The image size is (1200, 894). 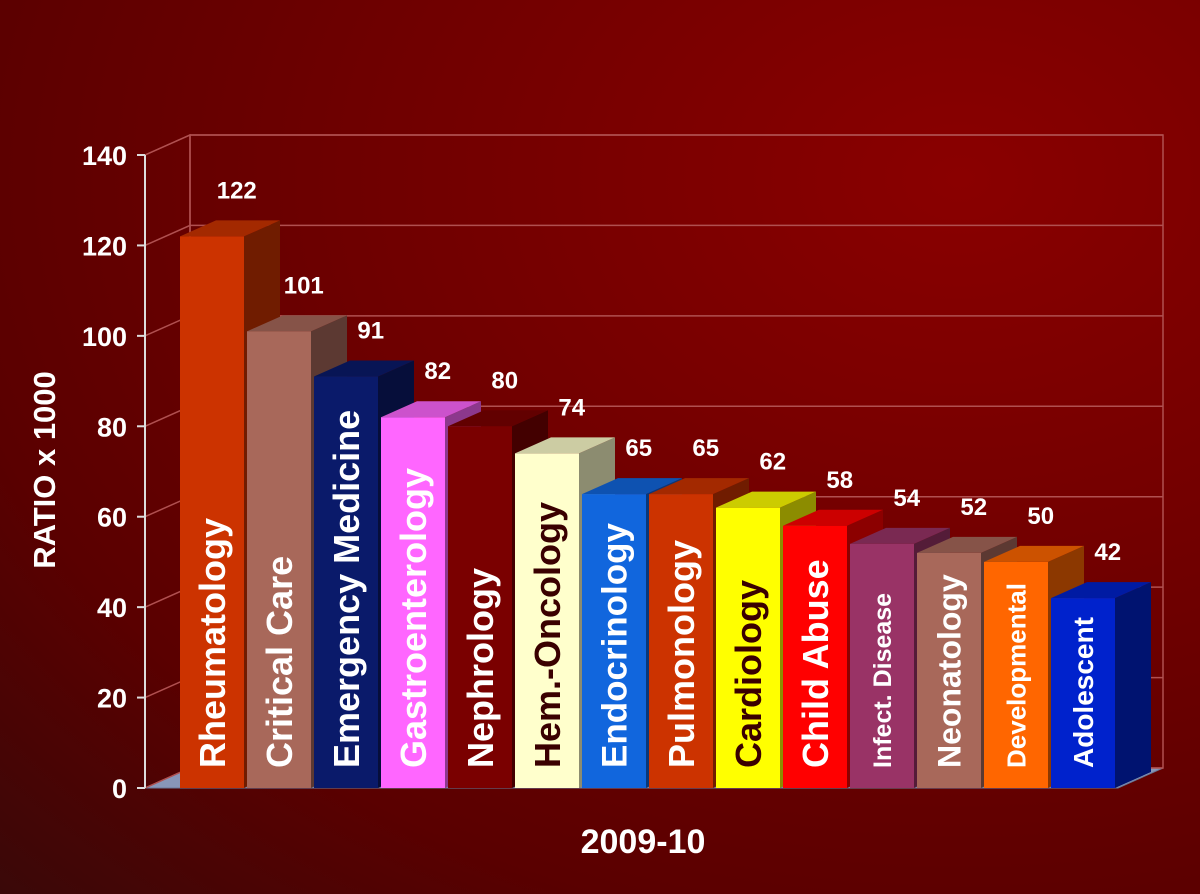 I want to click on bar-value-label: 74, so click(x=571, y=407).